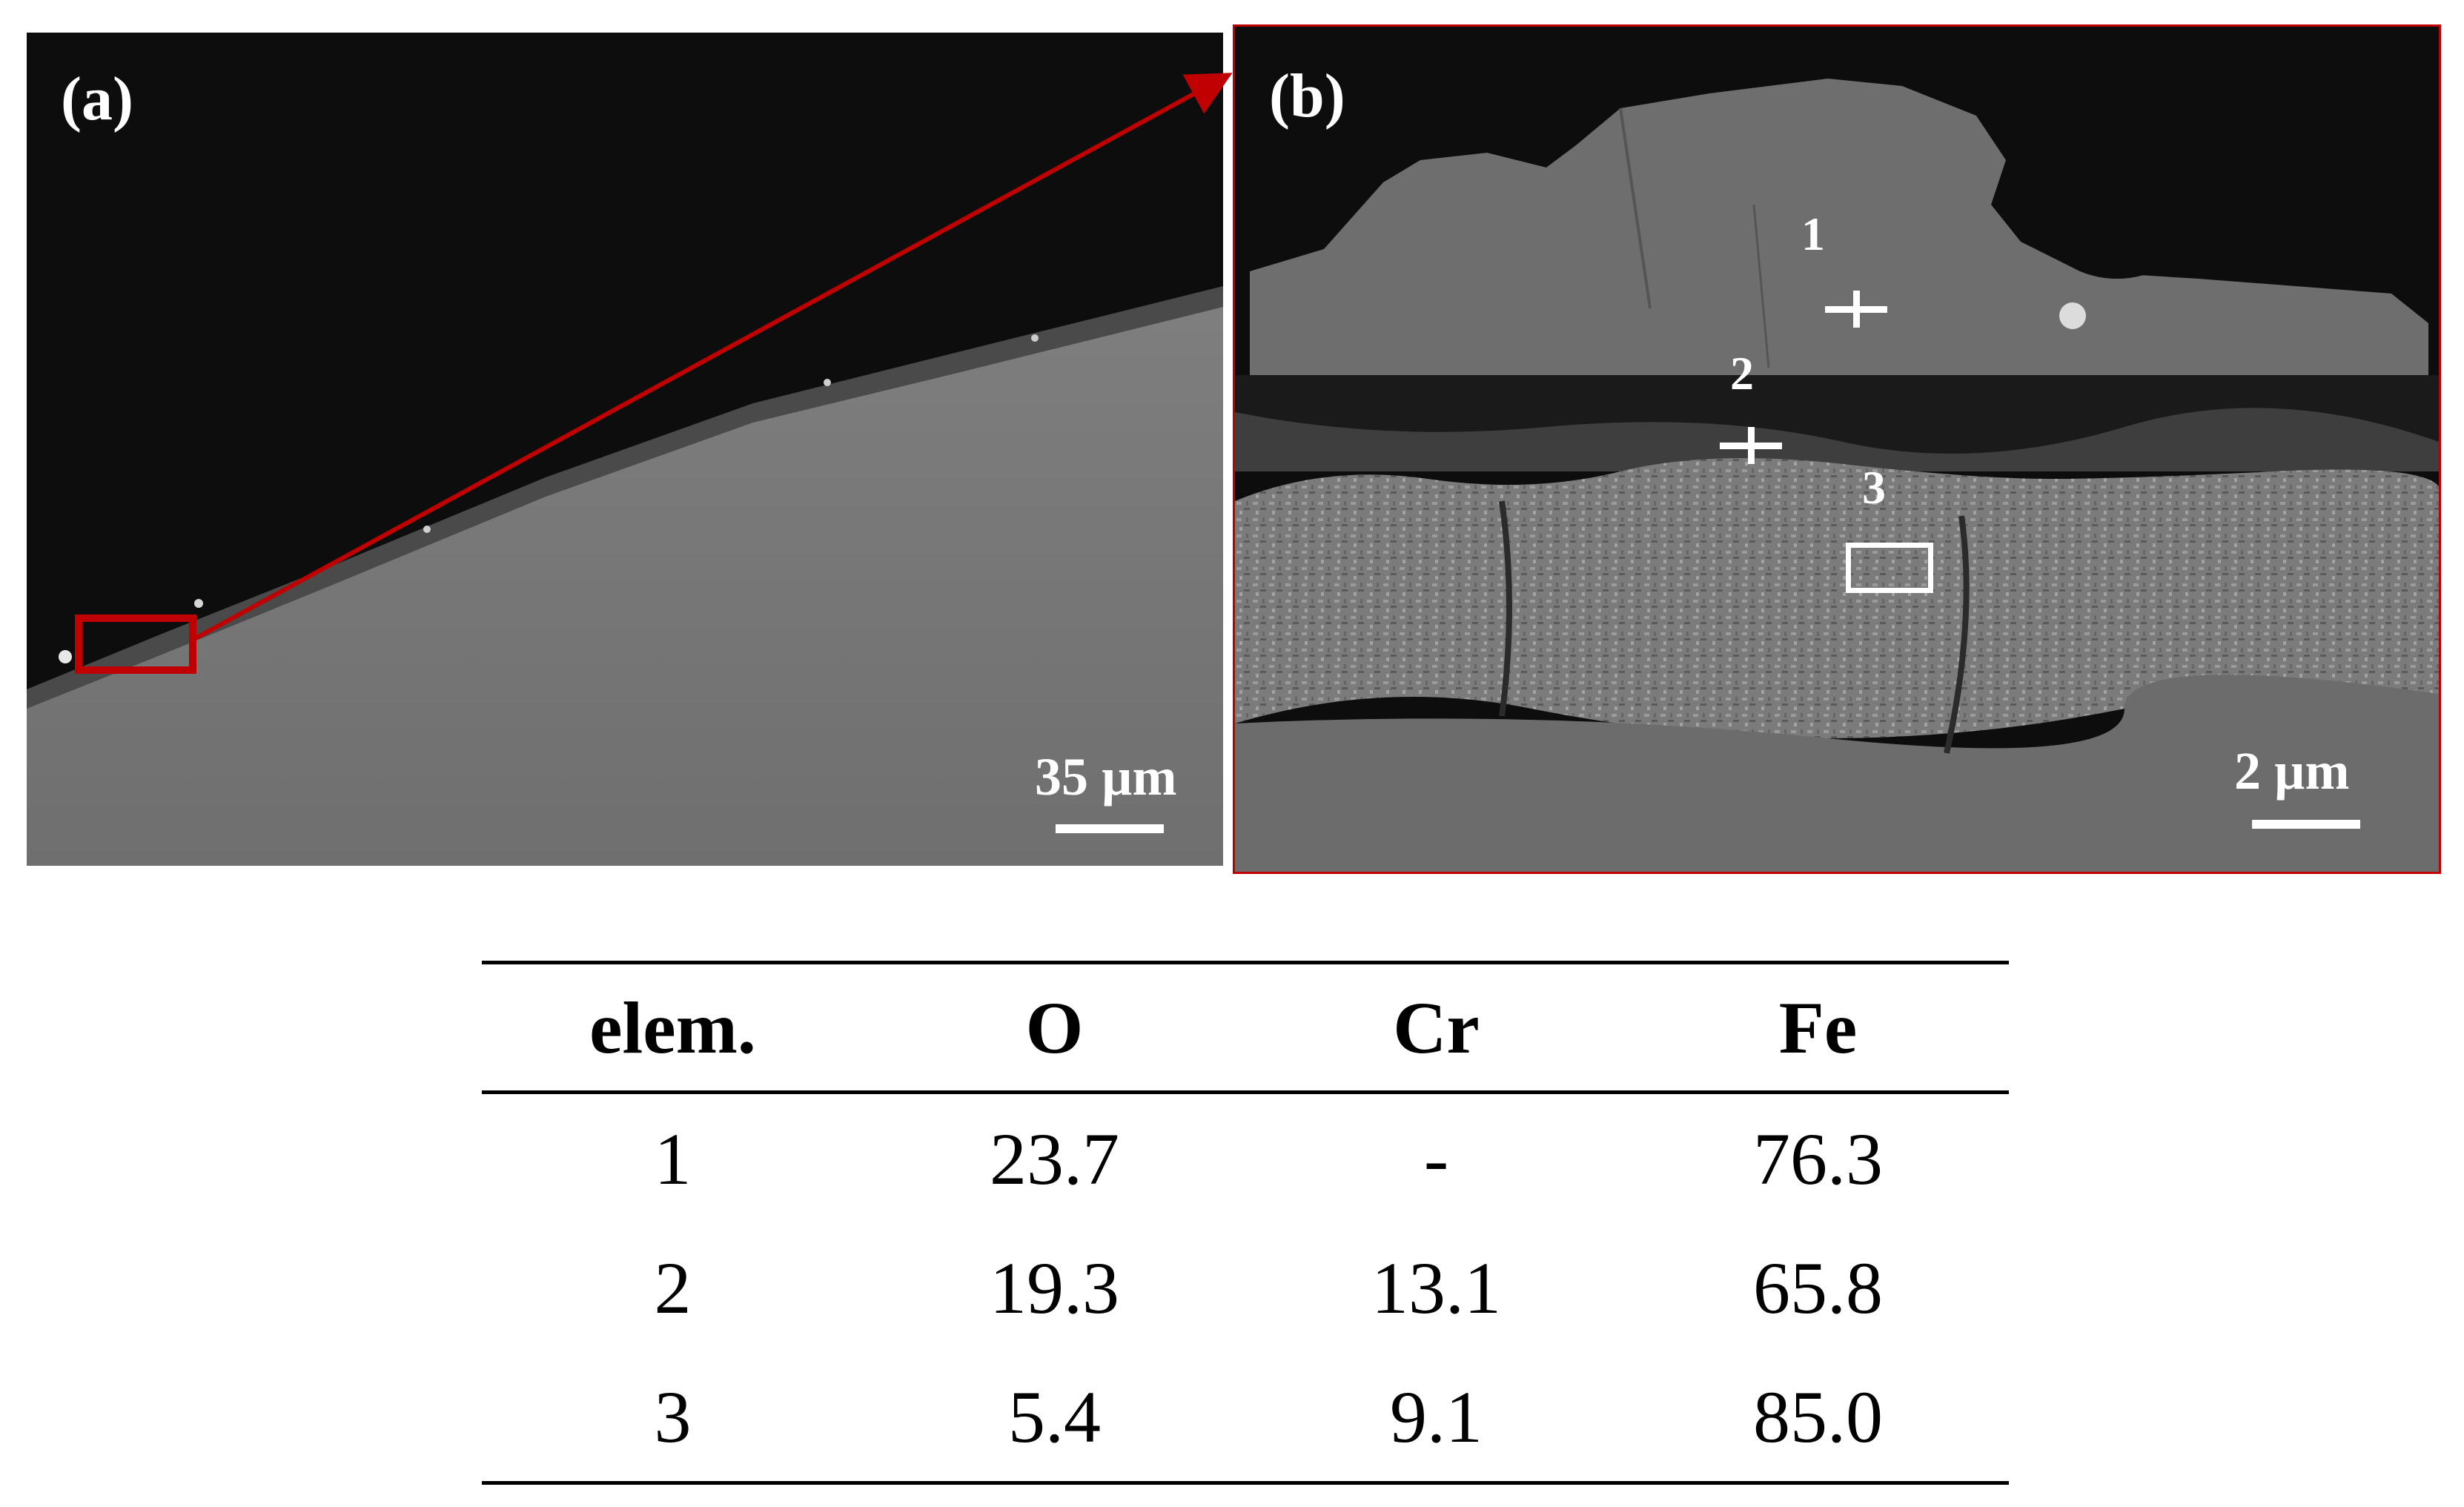 This screenshot has width=2464, height=1507. What do you see at coordinates (1813, 234) in the screenshot?
I see `marker-1-label: 1` at bounding box center [1813, 234].